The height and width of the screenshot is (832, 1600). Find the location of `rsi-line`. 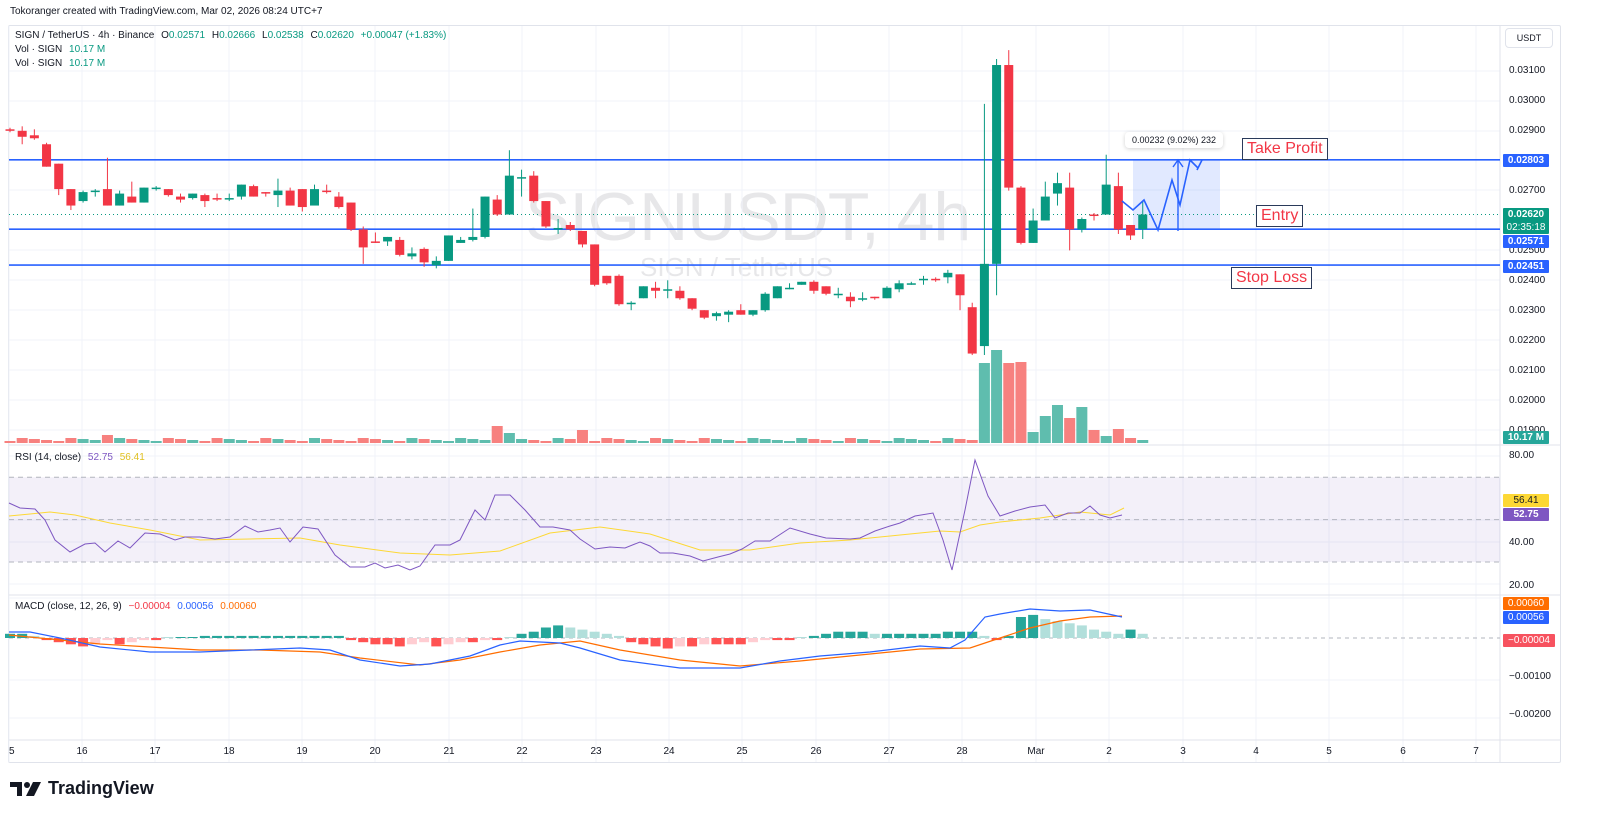

rsi-line is located at coordinates (565, 514).